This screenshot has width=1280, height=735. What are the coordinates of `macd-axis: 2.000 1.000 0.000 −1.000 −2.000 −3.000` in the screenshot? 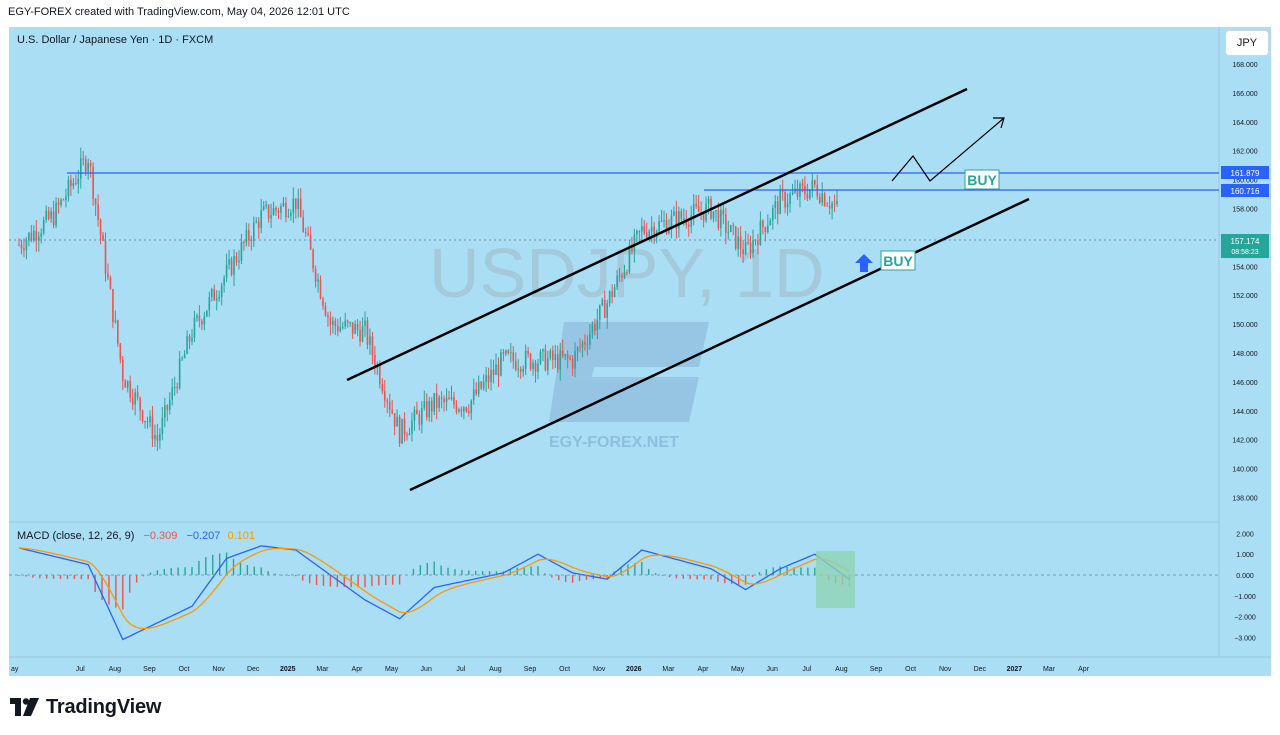 It's located at (1245, 586).